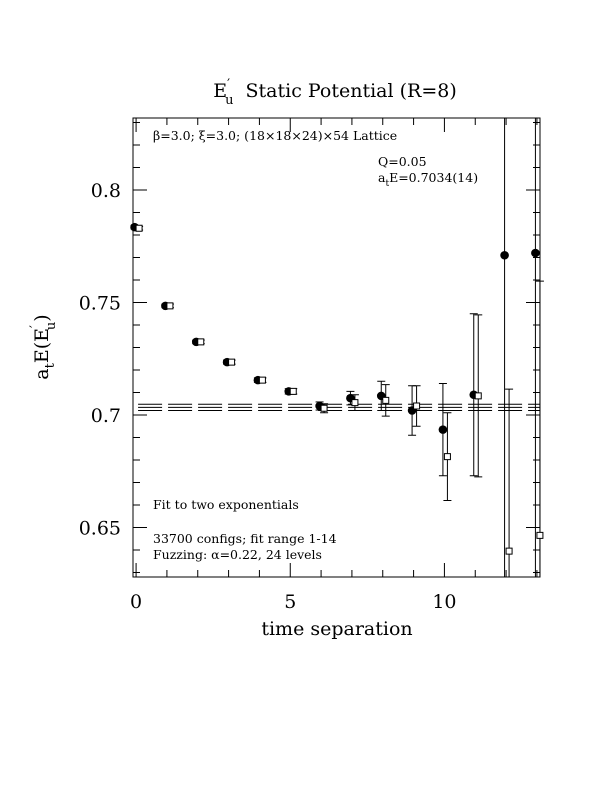 The width and height of the screenshot is (612, 792). I want to click on fit-energy-rest: E=0.7034(14), so click(433, 177).